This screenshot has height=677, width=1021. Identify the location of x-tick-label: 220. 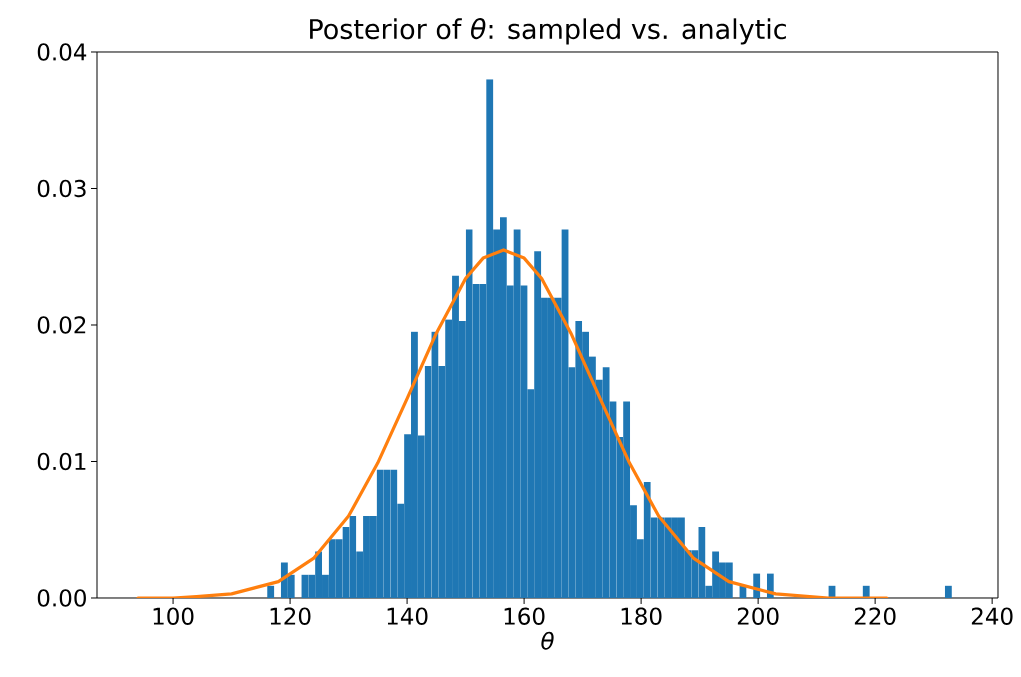
(875, 616).